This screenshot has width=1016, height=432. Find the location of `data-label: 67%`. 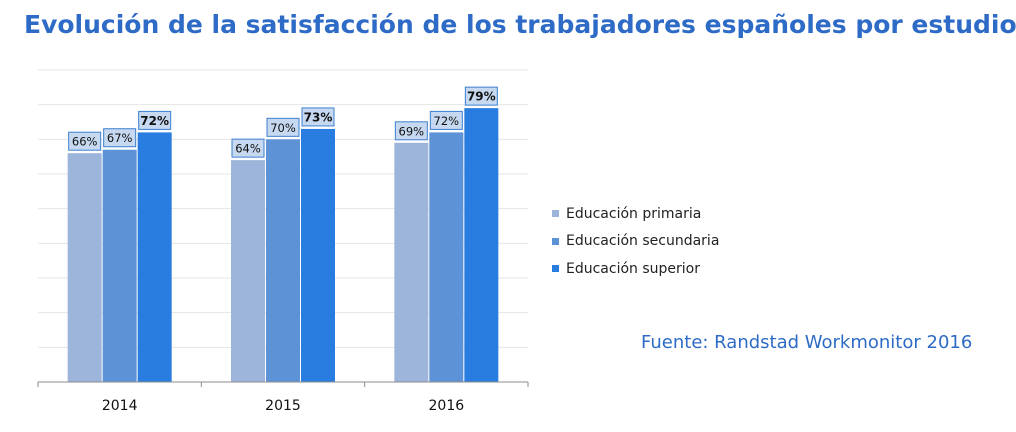

data-label: 67% is located at coordinates (120, 138).